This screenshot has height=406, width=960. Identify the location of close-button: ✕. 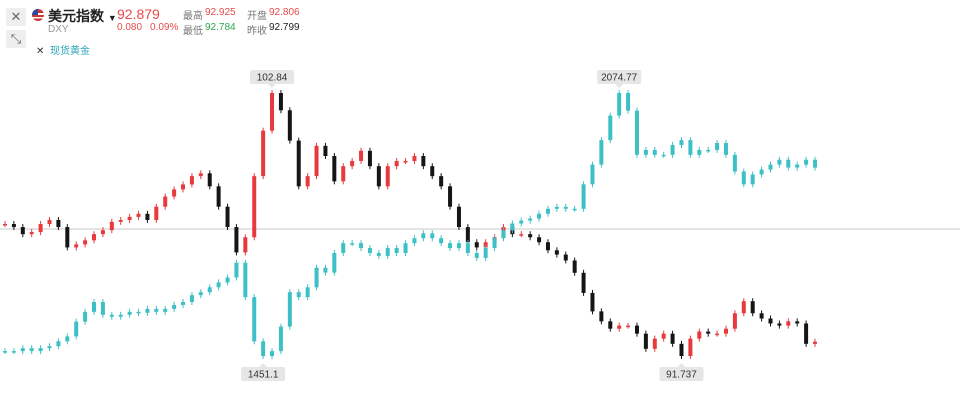
(16, 17).